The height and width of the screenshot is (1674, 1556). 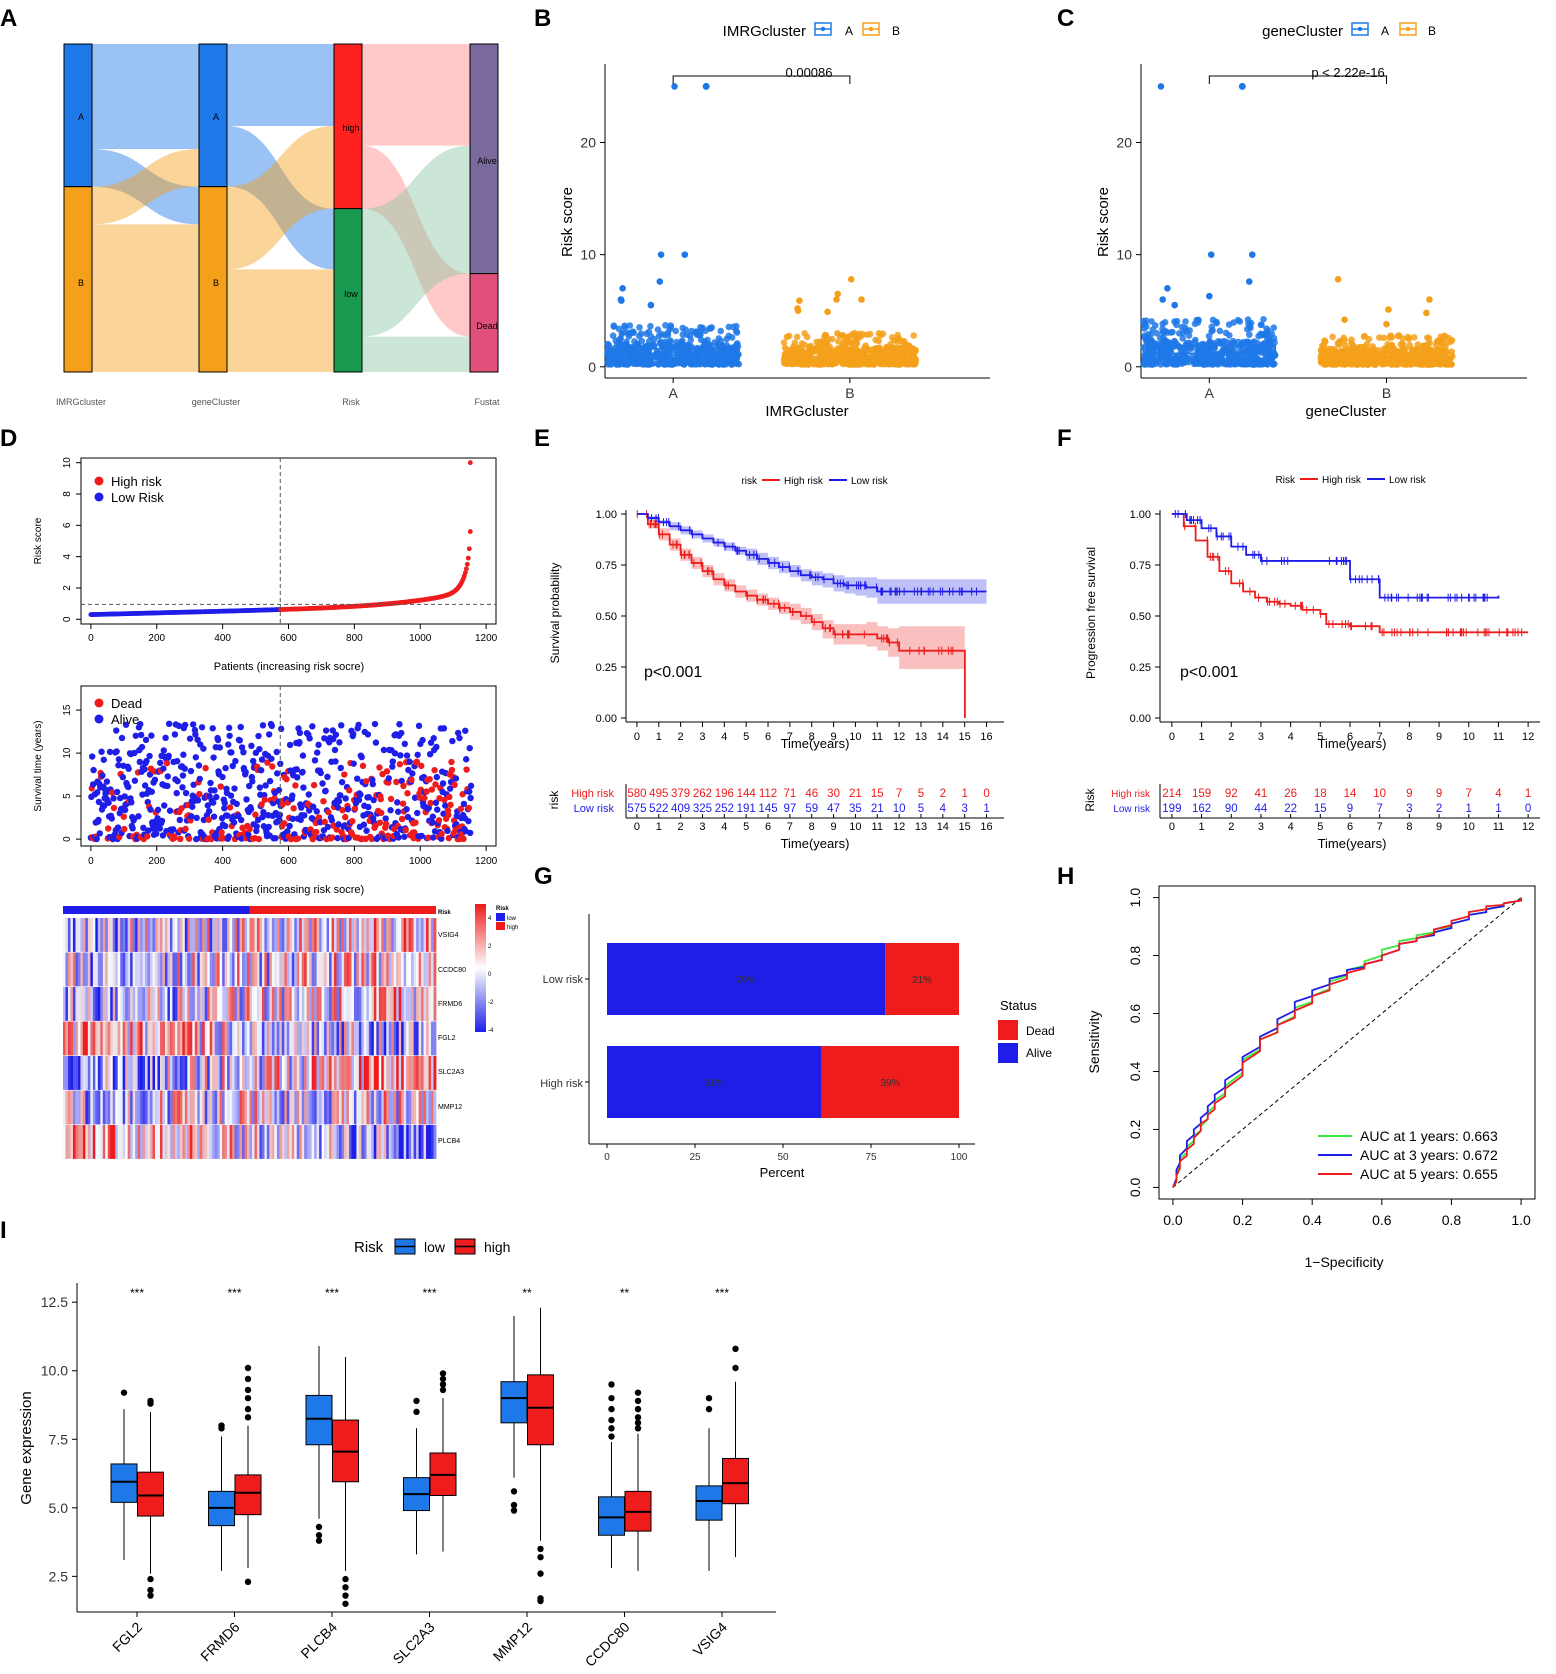 What do you see at coordinates (986, 809) in the screenshot?
I see `risk-table-value: 1` at bounding box center [986, 809].